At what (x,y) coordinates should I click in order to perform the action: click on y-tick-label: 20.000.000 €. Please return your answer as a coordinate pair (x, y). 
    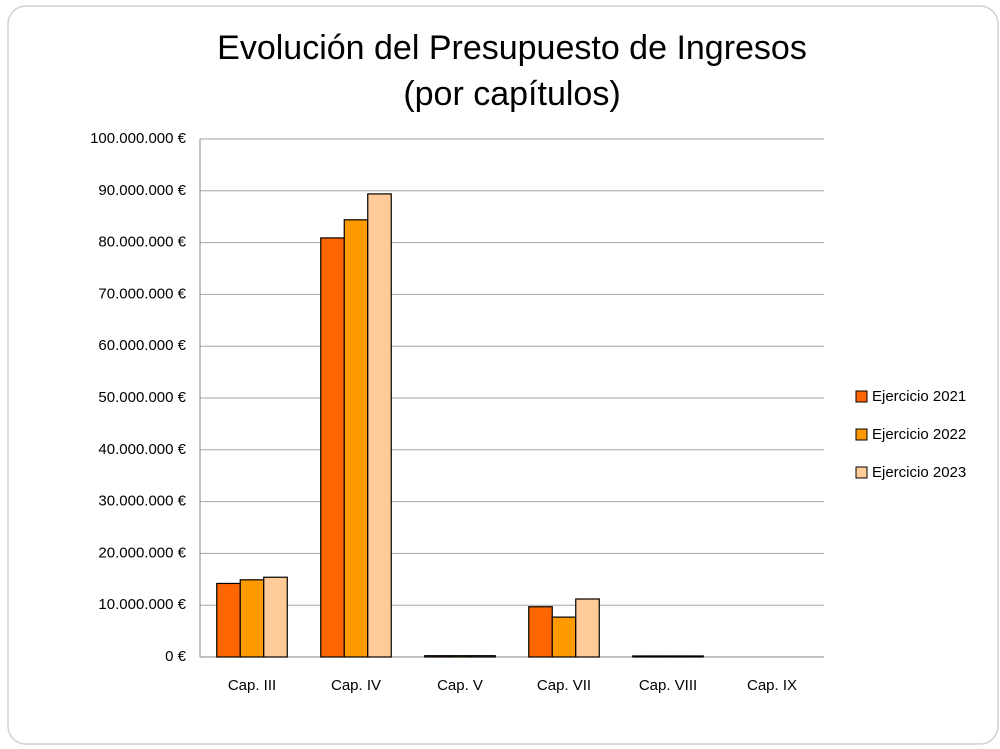
    Looking at the image, I should click on (142, 552).